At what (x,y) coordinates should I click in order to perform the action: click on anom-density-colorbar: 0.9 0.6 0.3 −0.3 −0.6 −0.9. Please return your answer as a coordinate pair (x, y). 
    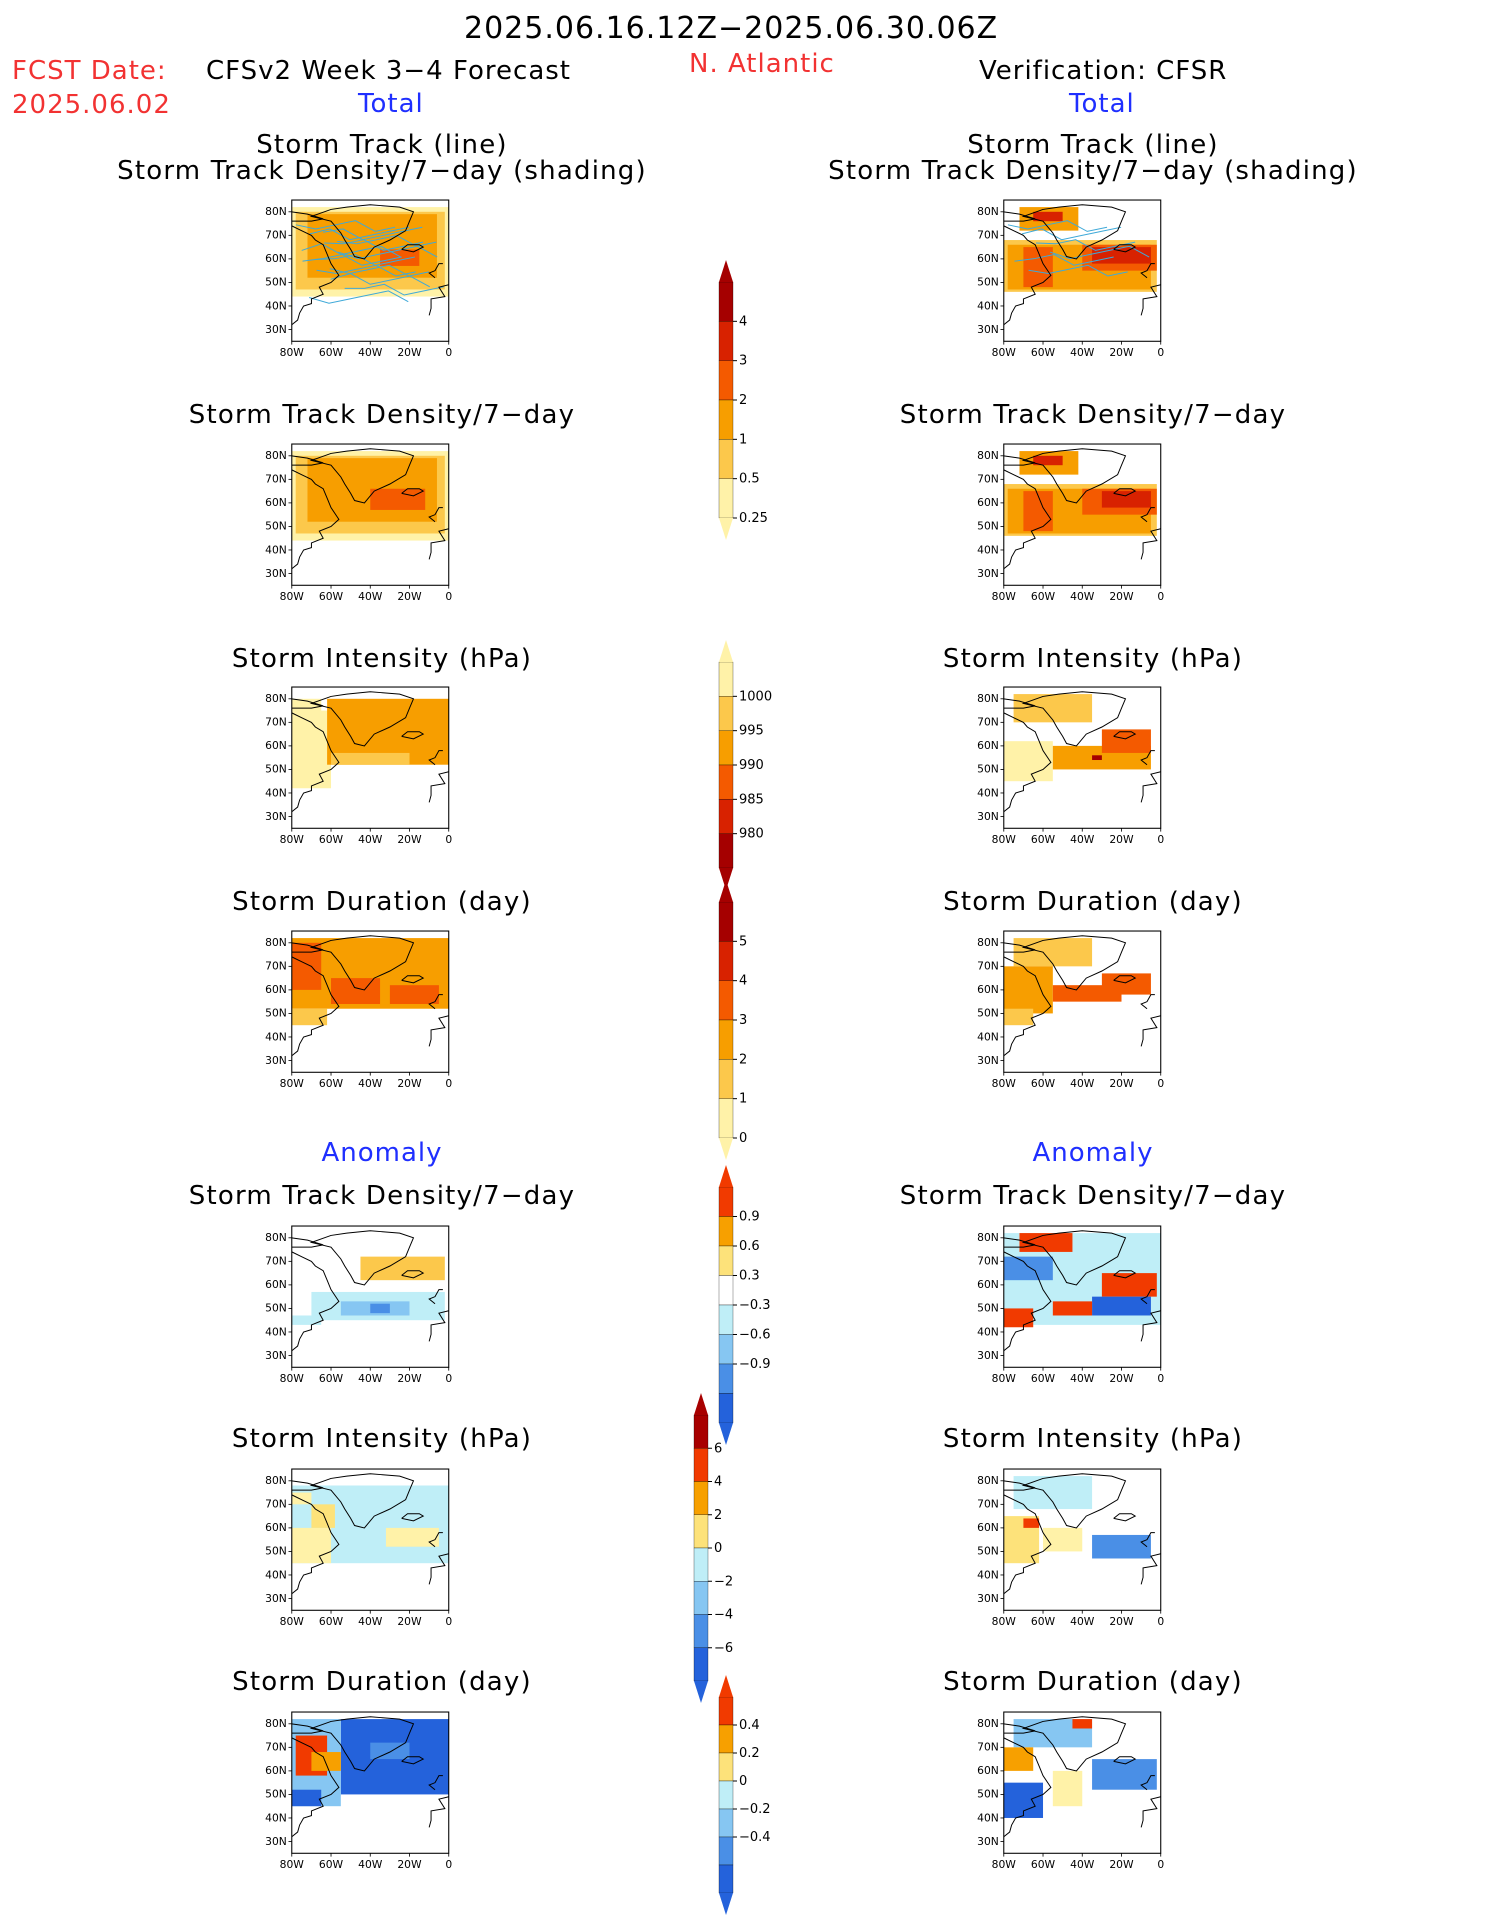
    Looking at the image, I should click on (744, 1305).